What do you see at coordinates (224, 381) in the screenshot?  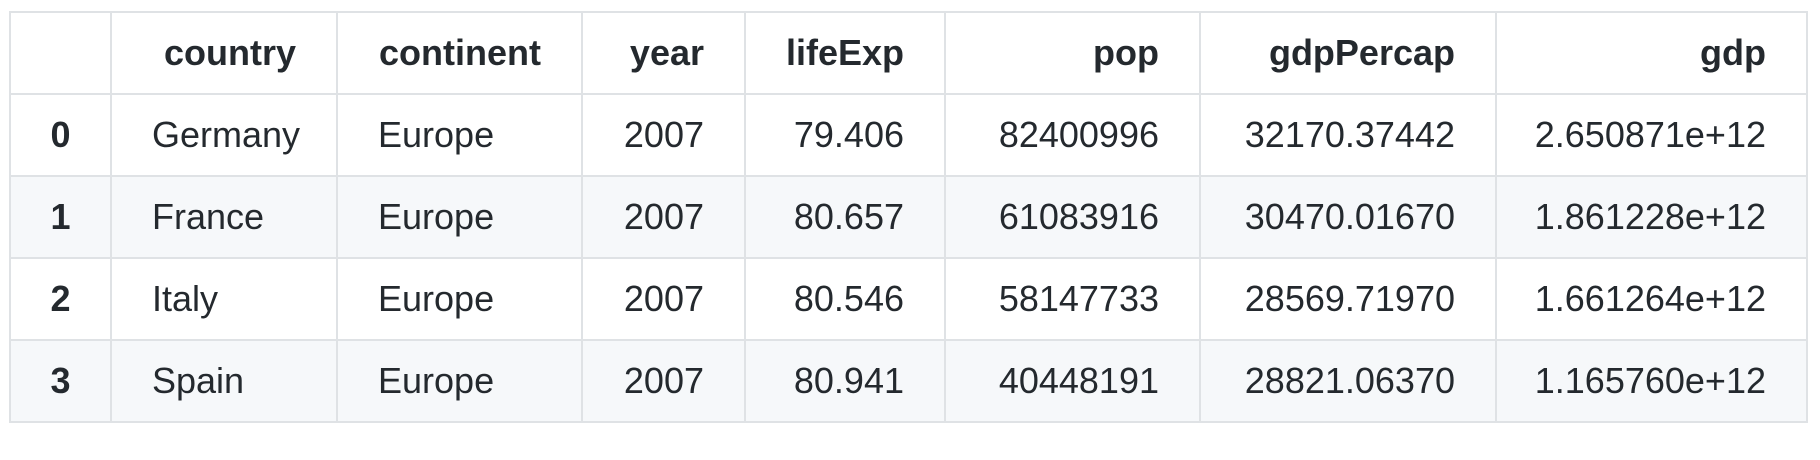 I see `cell-country: Spain` at bounding box center [224, 381].